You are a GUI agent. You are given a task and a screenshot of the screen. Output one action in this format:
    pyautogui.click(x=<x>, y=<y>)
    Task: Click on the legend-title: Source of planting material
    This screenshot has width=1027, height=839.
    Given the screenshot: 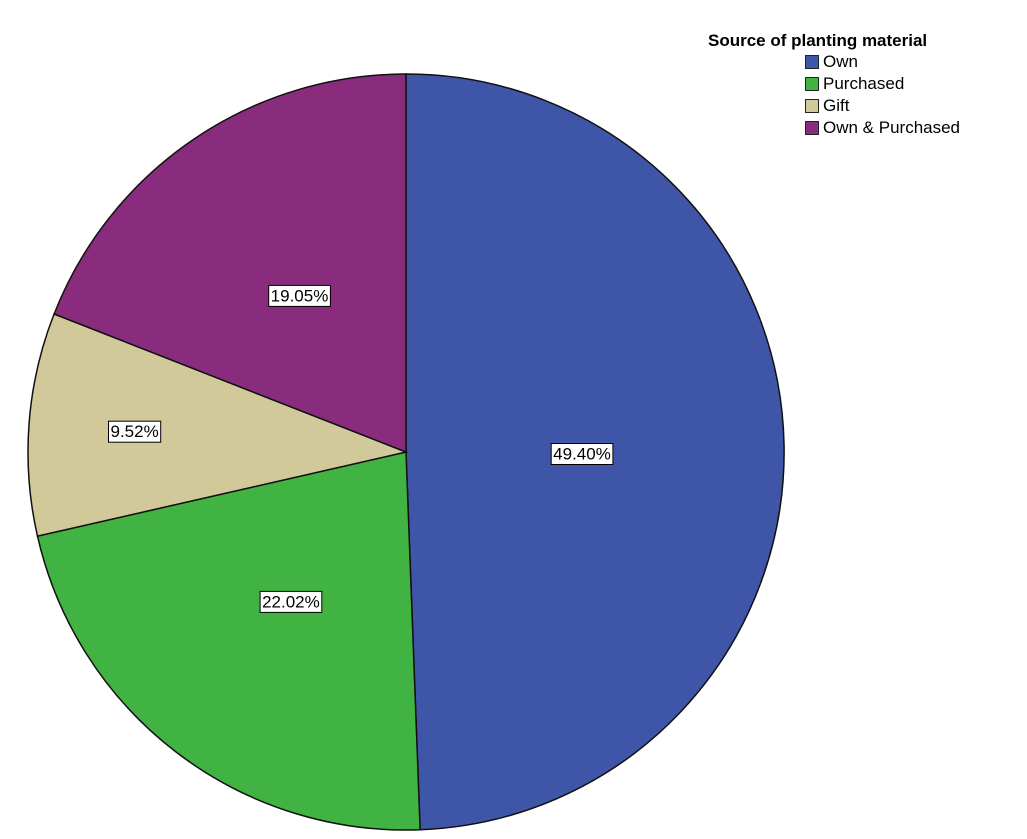 What is the action you would take?
    pyautogui.click(x=818, y=40)
    